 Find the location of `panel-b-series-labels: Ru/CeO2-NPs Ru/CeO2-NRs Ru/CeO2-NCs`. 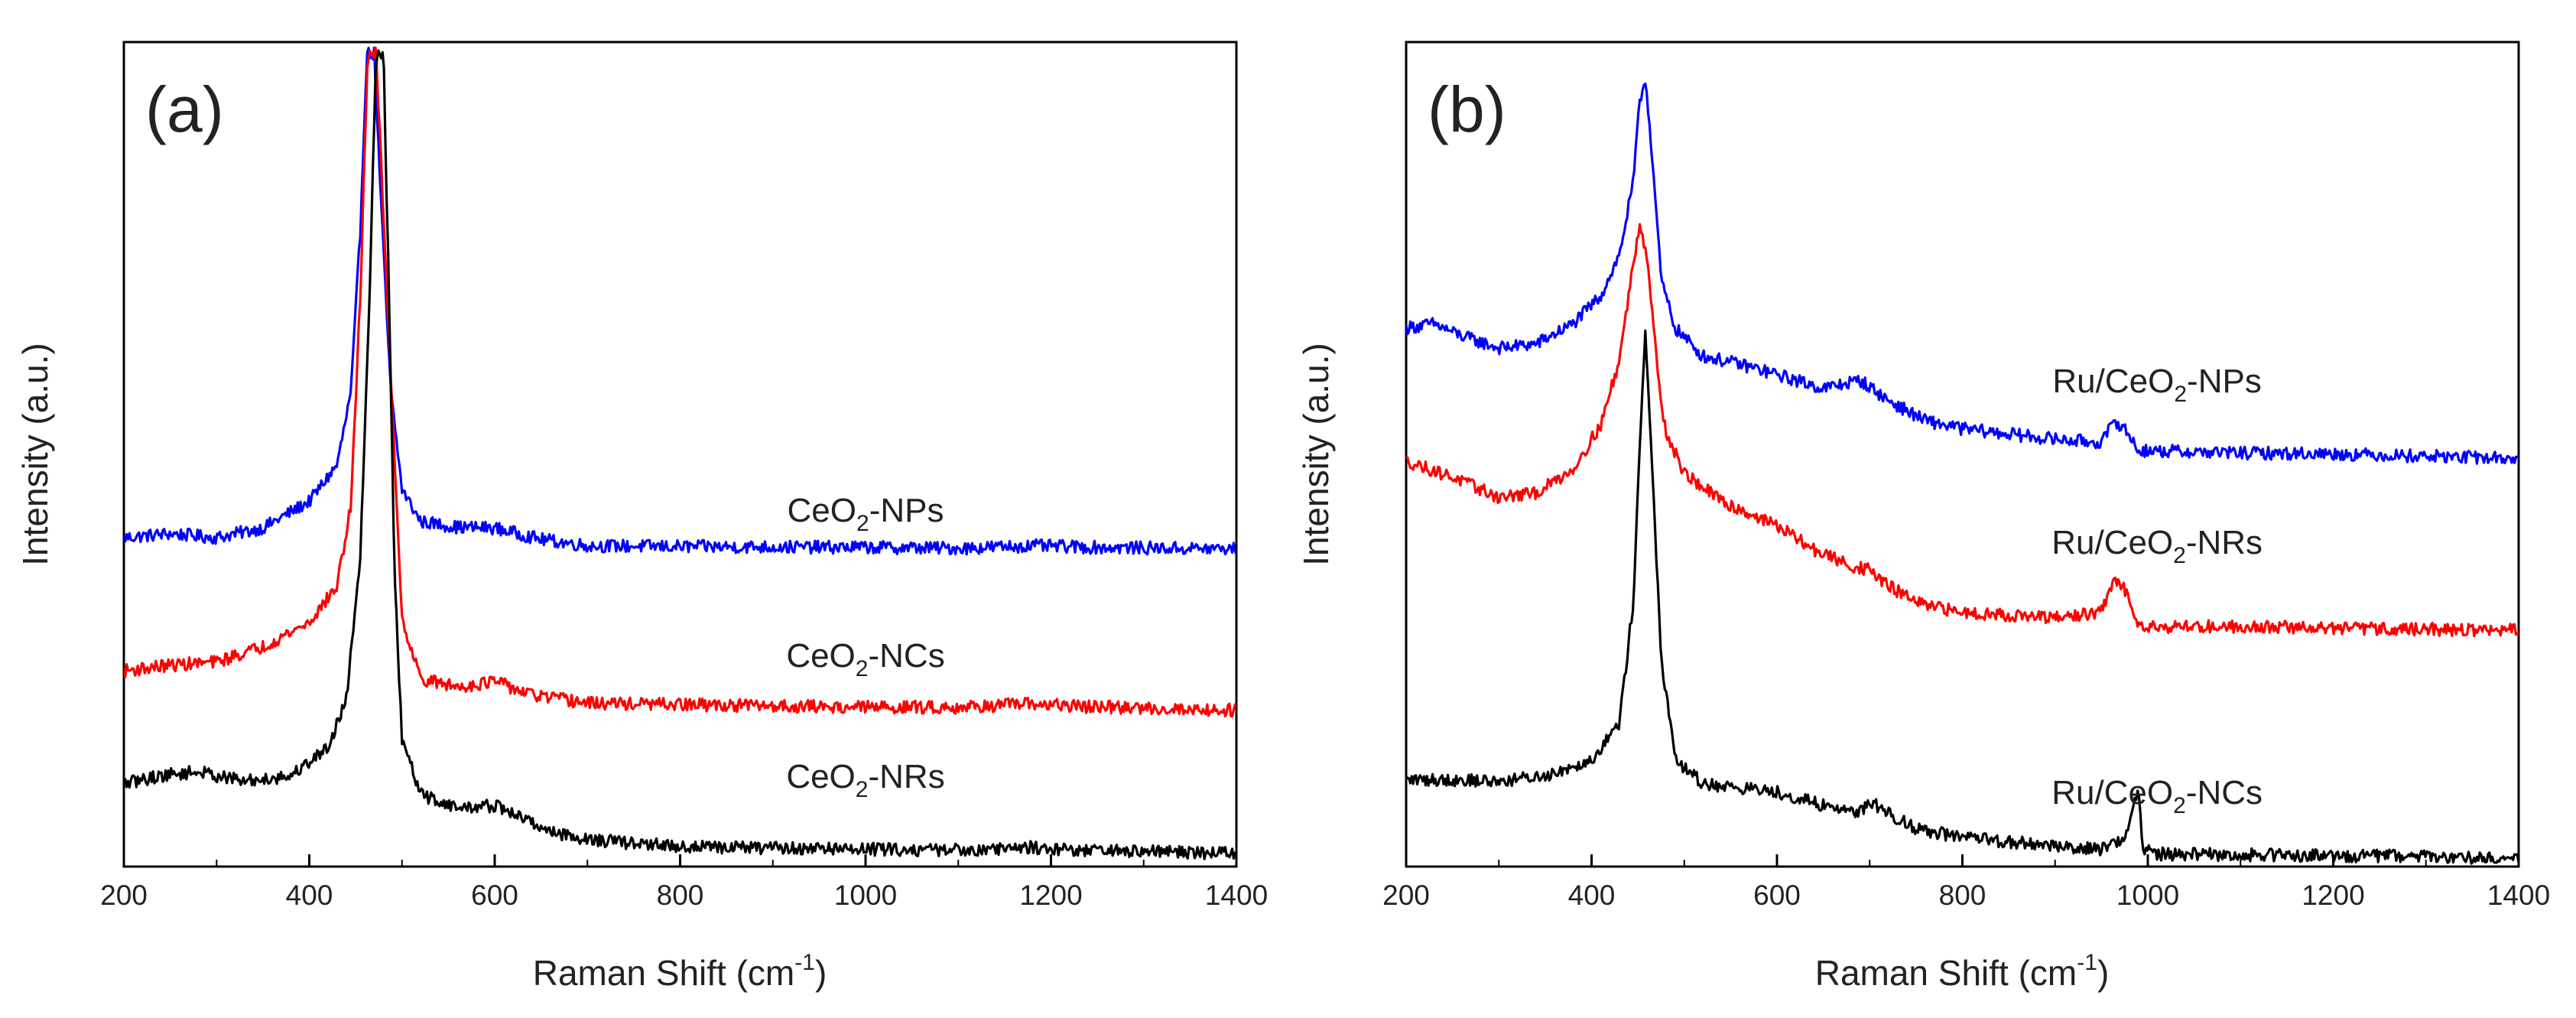

panel-b-series-labels: Ru/CeO2-NPs Ru/CeO2-NRs Ru/CeO2-NCs is located at coordinates (2157, 590).